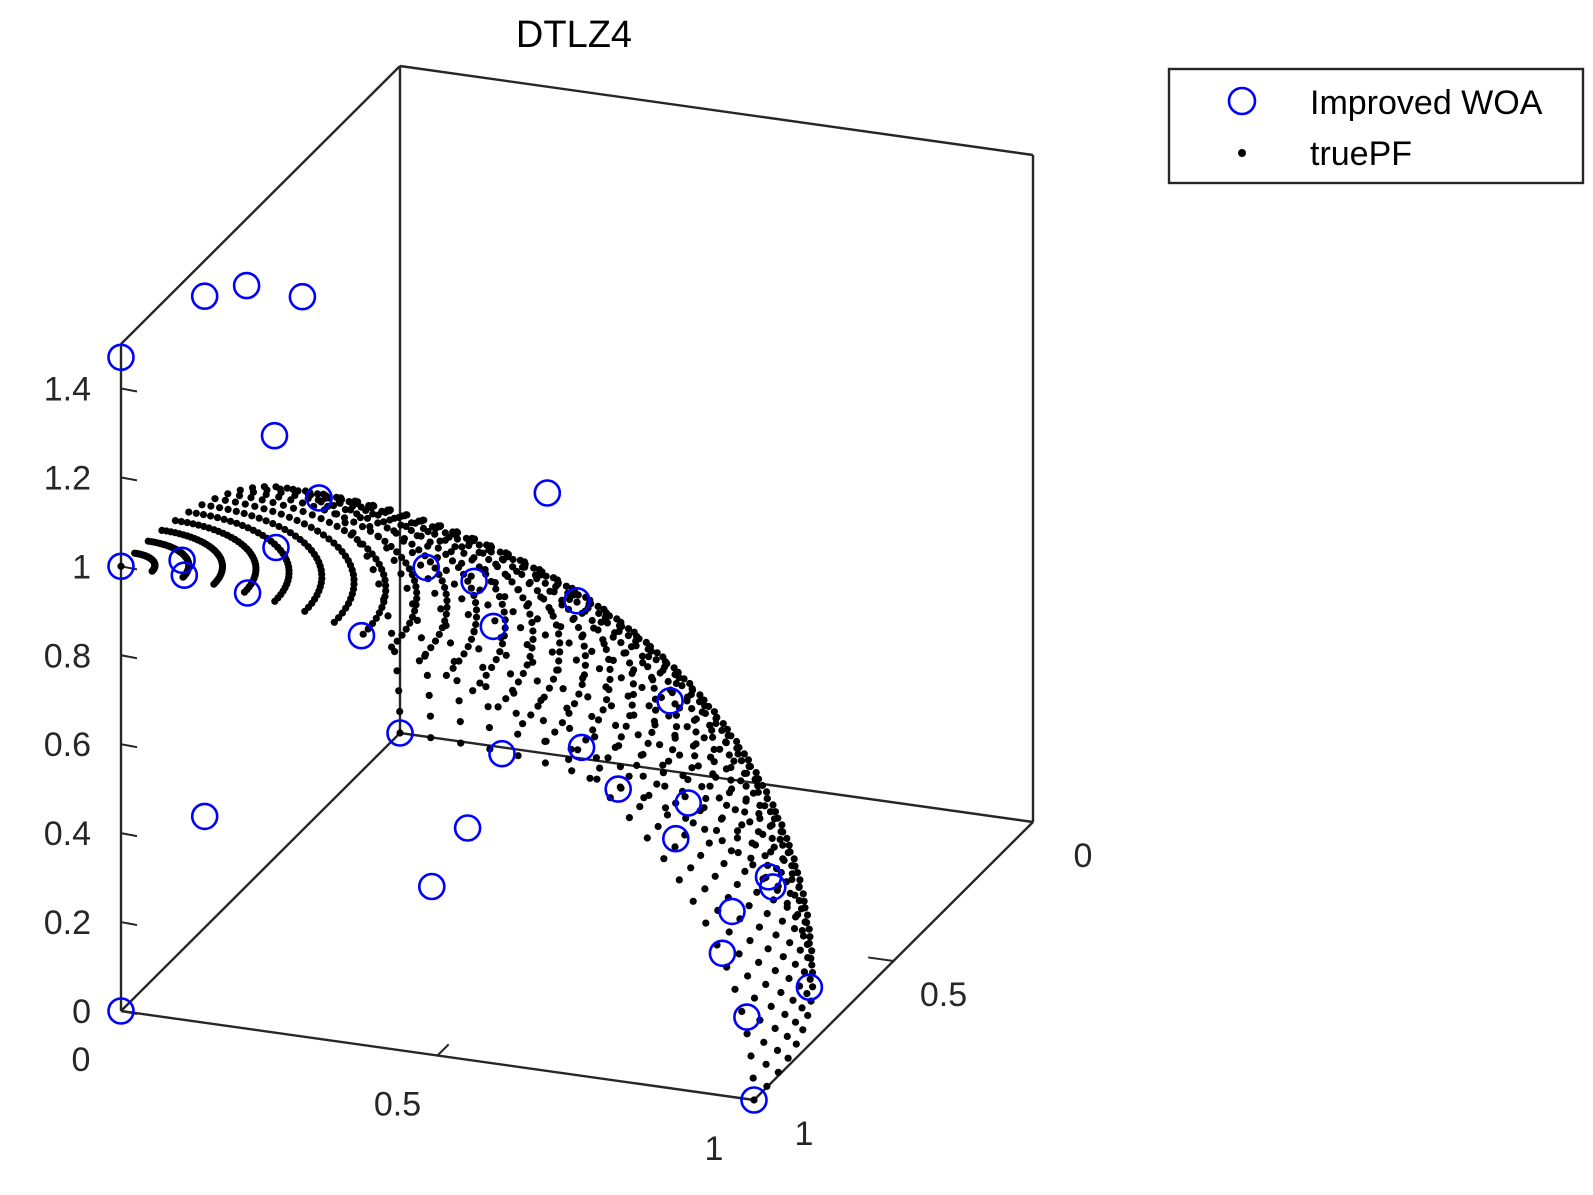  What do you see at coordinates (260, 872) in the screenshot?
I see `floor-back-edge` at bounding box center [260, 872].